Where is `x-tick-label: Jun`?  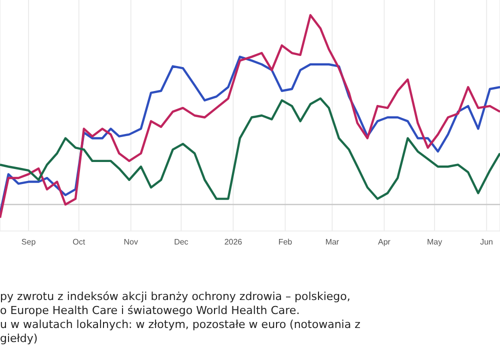
x-tick-label: Jun is located at coordinates (487, 242).